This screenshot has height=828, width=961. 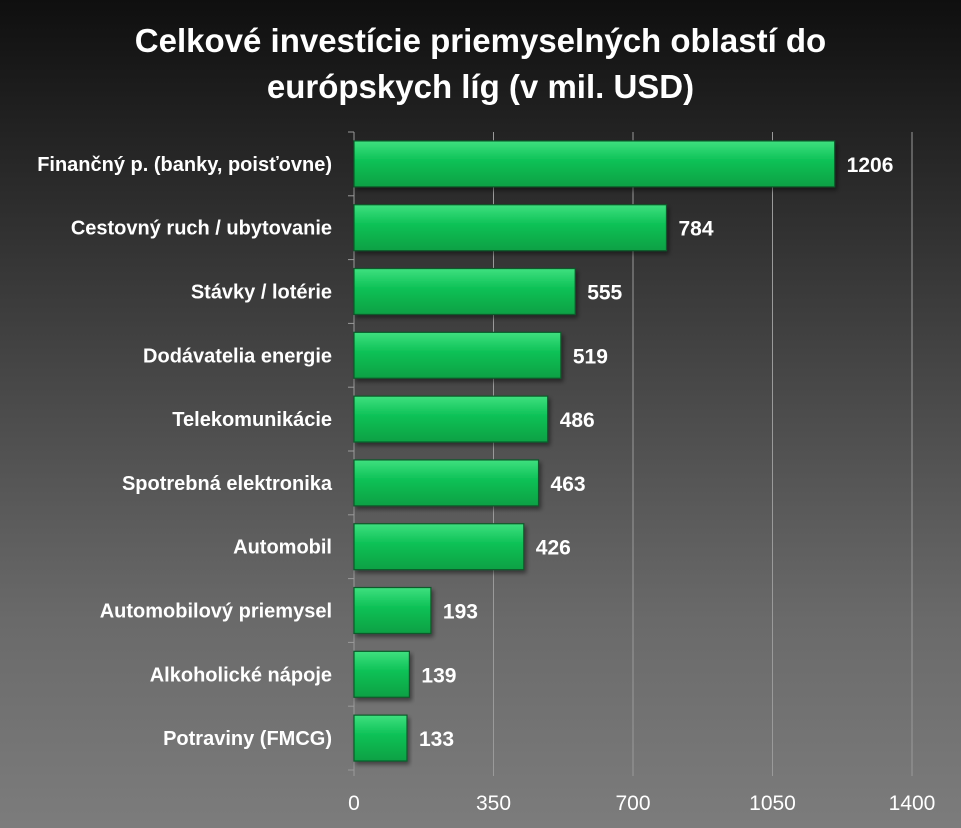 What do you see at coordinates (201, 229) in the screenshot?
I see `category-label-1: Cestovný ruch / ubytovanie` at bounding box center [201, 229].